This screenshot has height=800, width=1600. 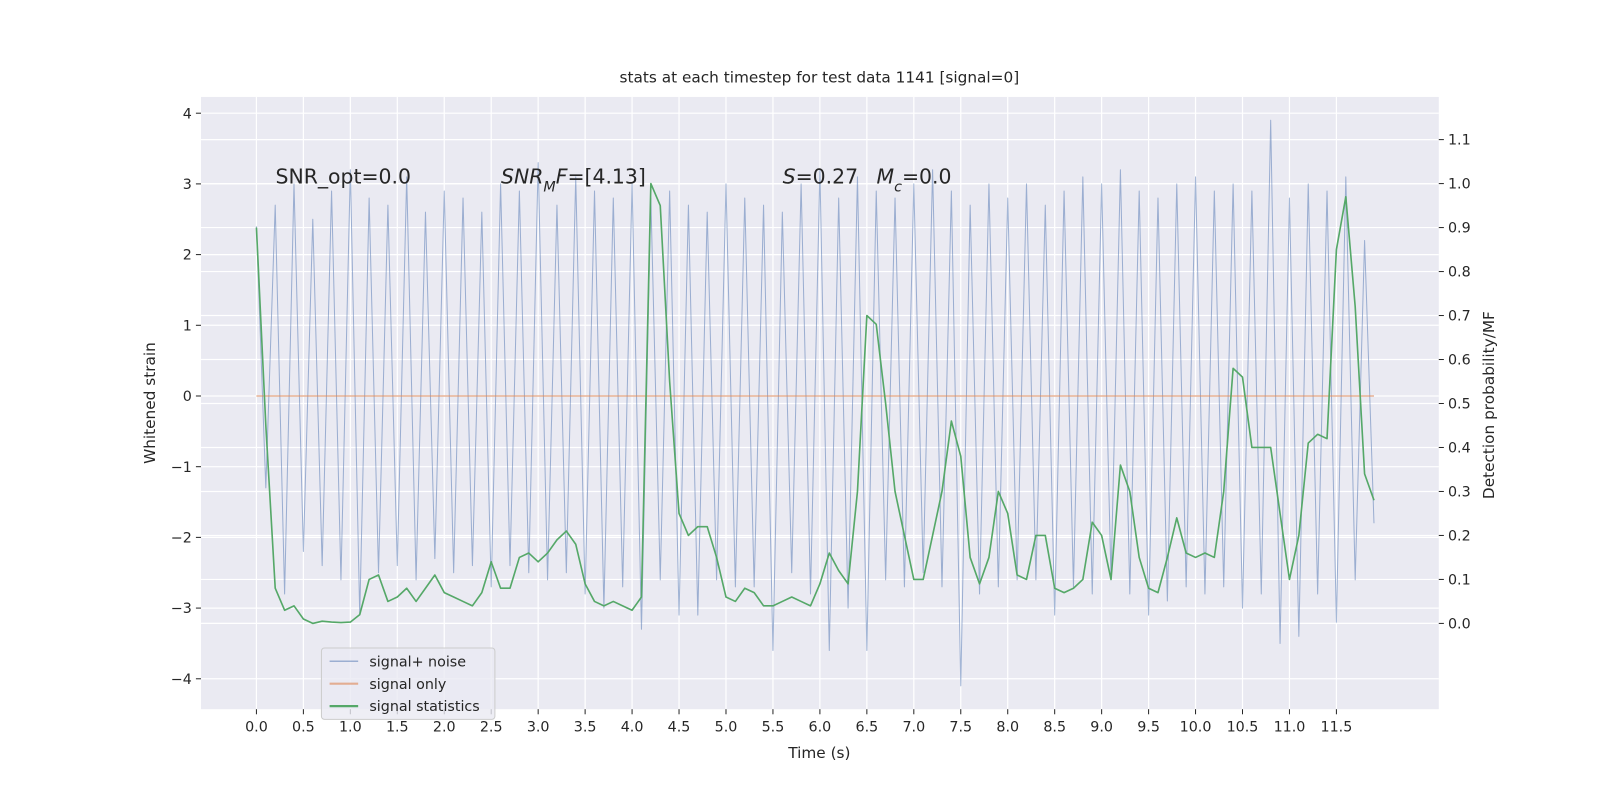 I want to click on y2-tick-label: 0.8, so click(x=1459, y=273).